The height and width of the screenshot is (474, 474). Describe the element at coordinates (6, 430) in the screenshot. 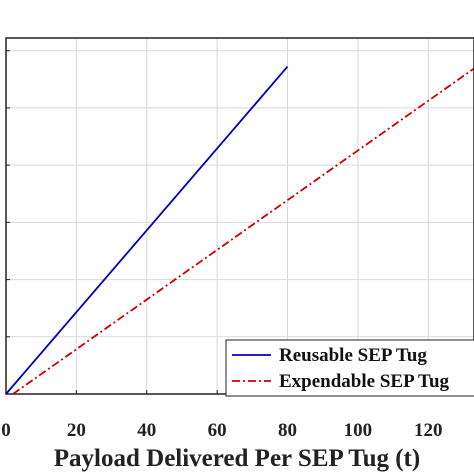

I see `x-tick-label: 0` at that location.